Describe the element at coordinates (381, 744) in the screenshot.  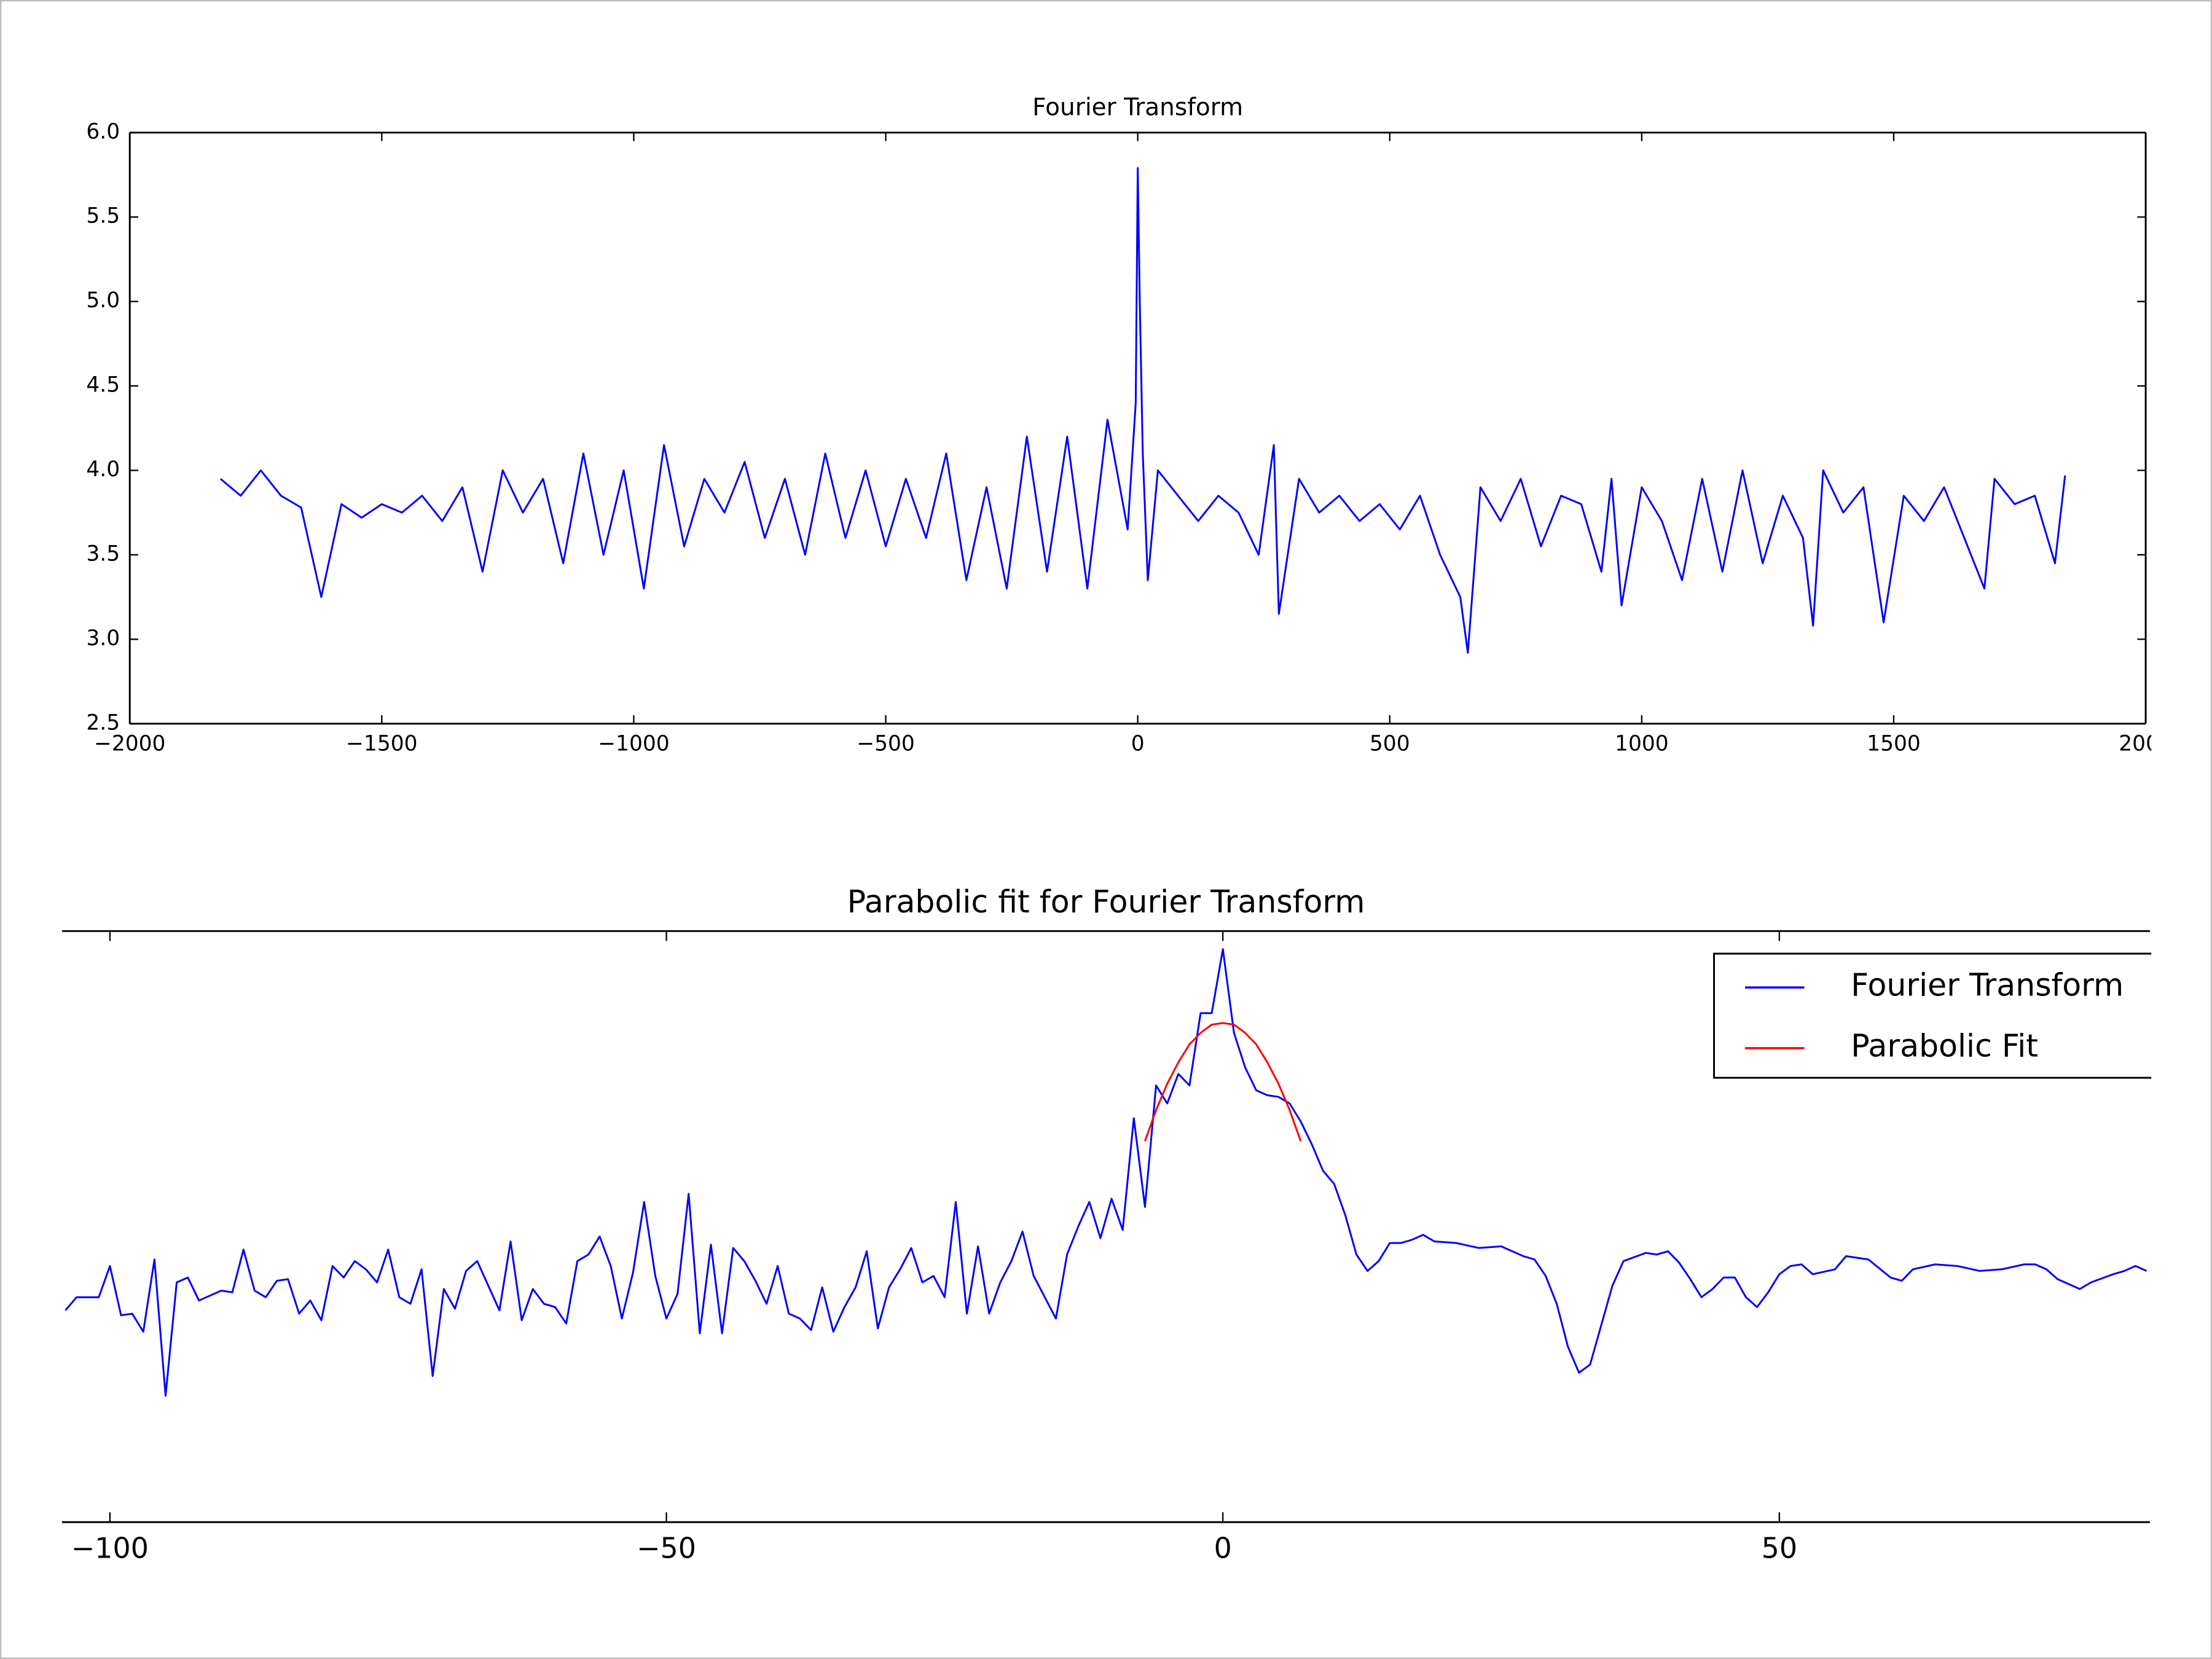
I see `x-tick-label: −1500` at that location.